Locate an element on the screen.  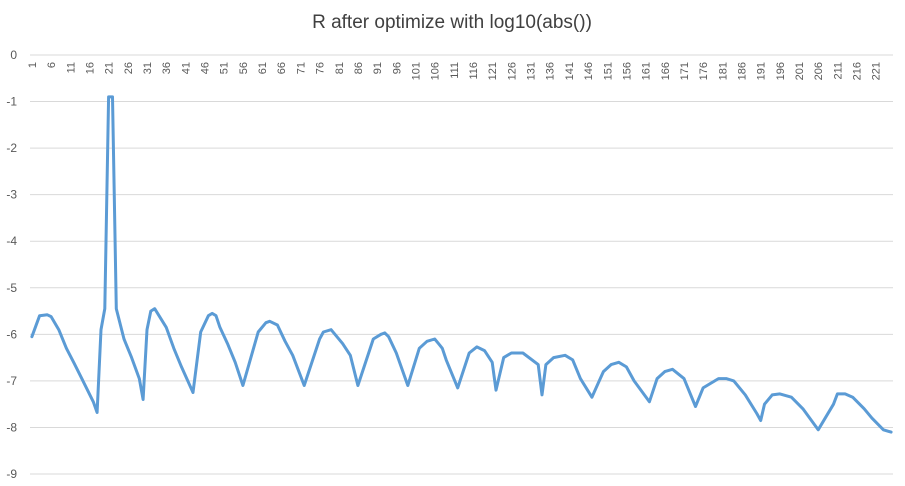
x-tick-label: 21 is located at coordinates (110, 68).